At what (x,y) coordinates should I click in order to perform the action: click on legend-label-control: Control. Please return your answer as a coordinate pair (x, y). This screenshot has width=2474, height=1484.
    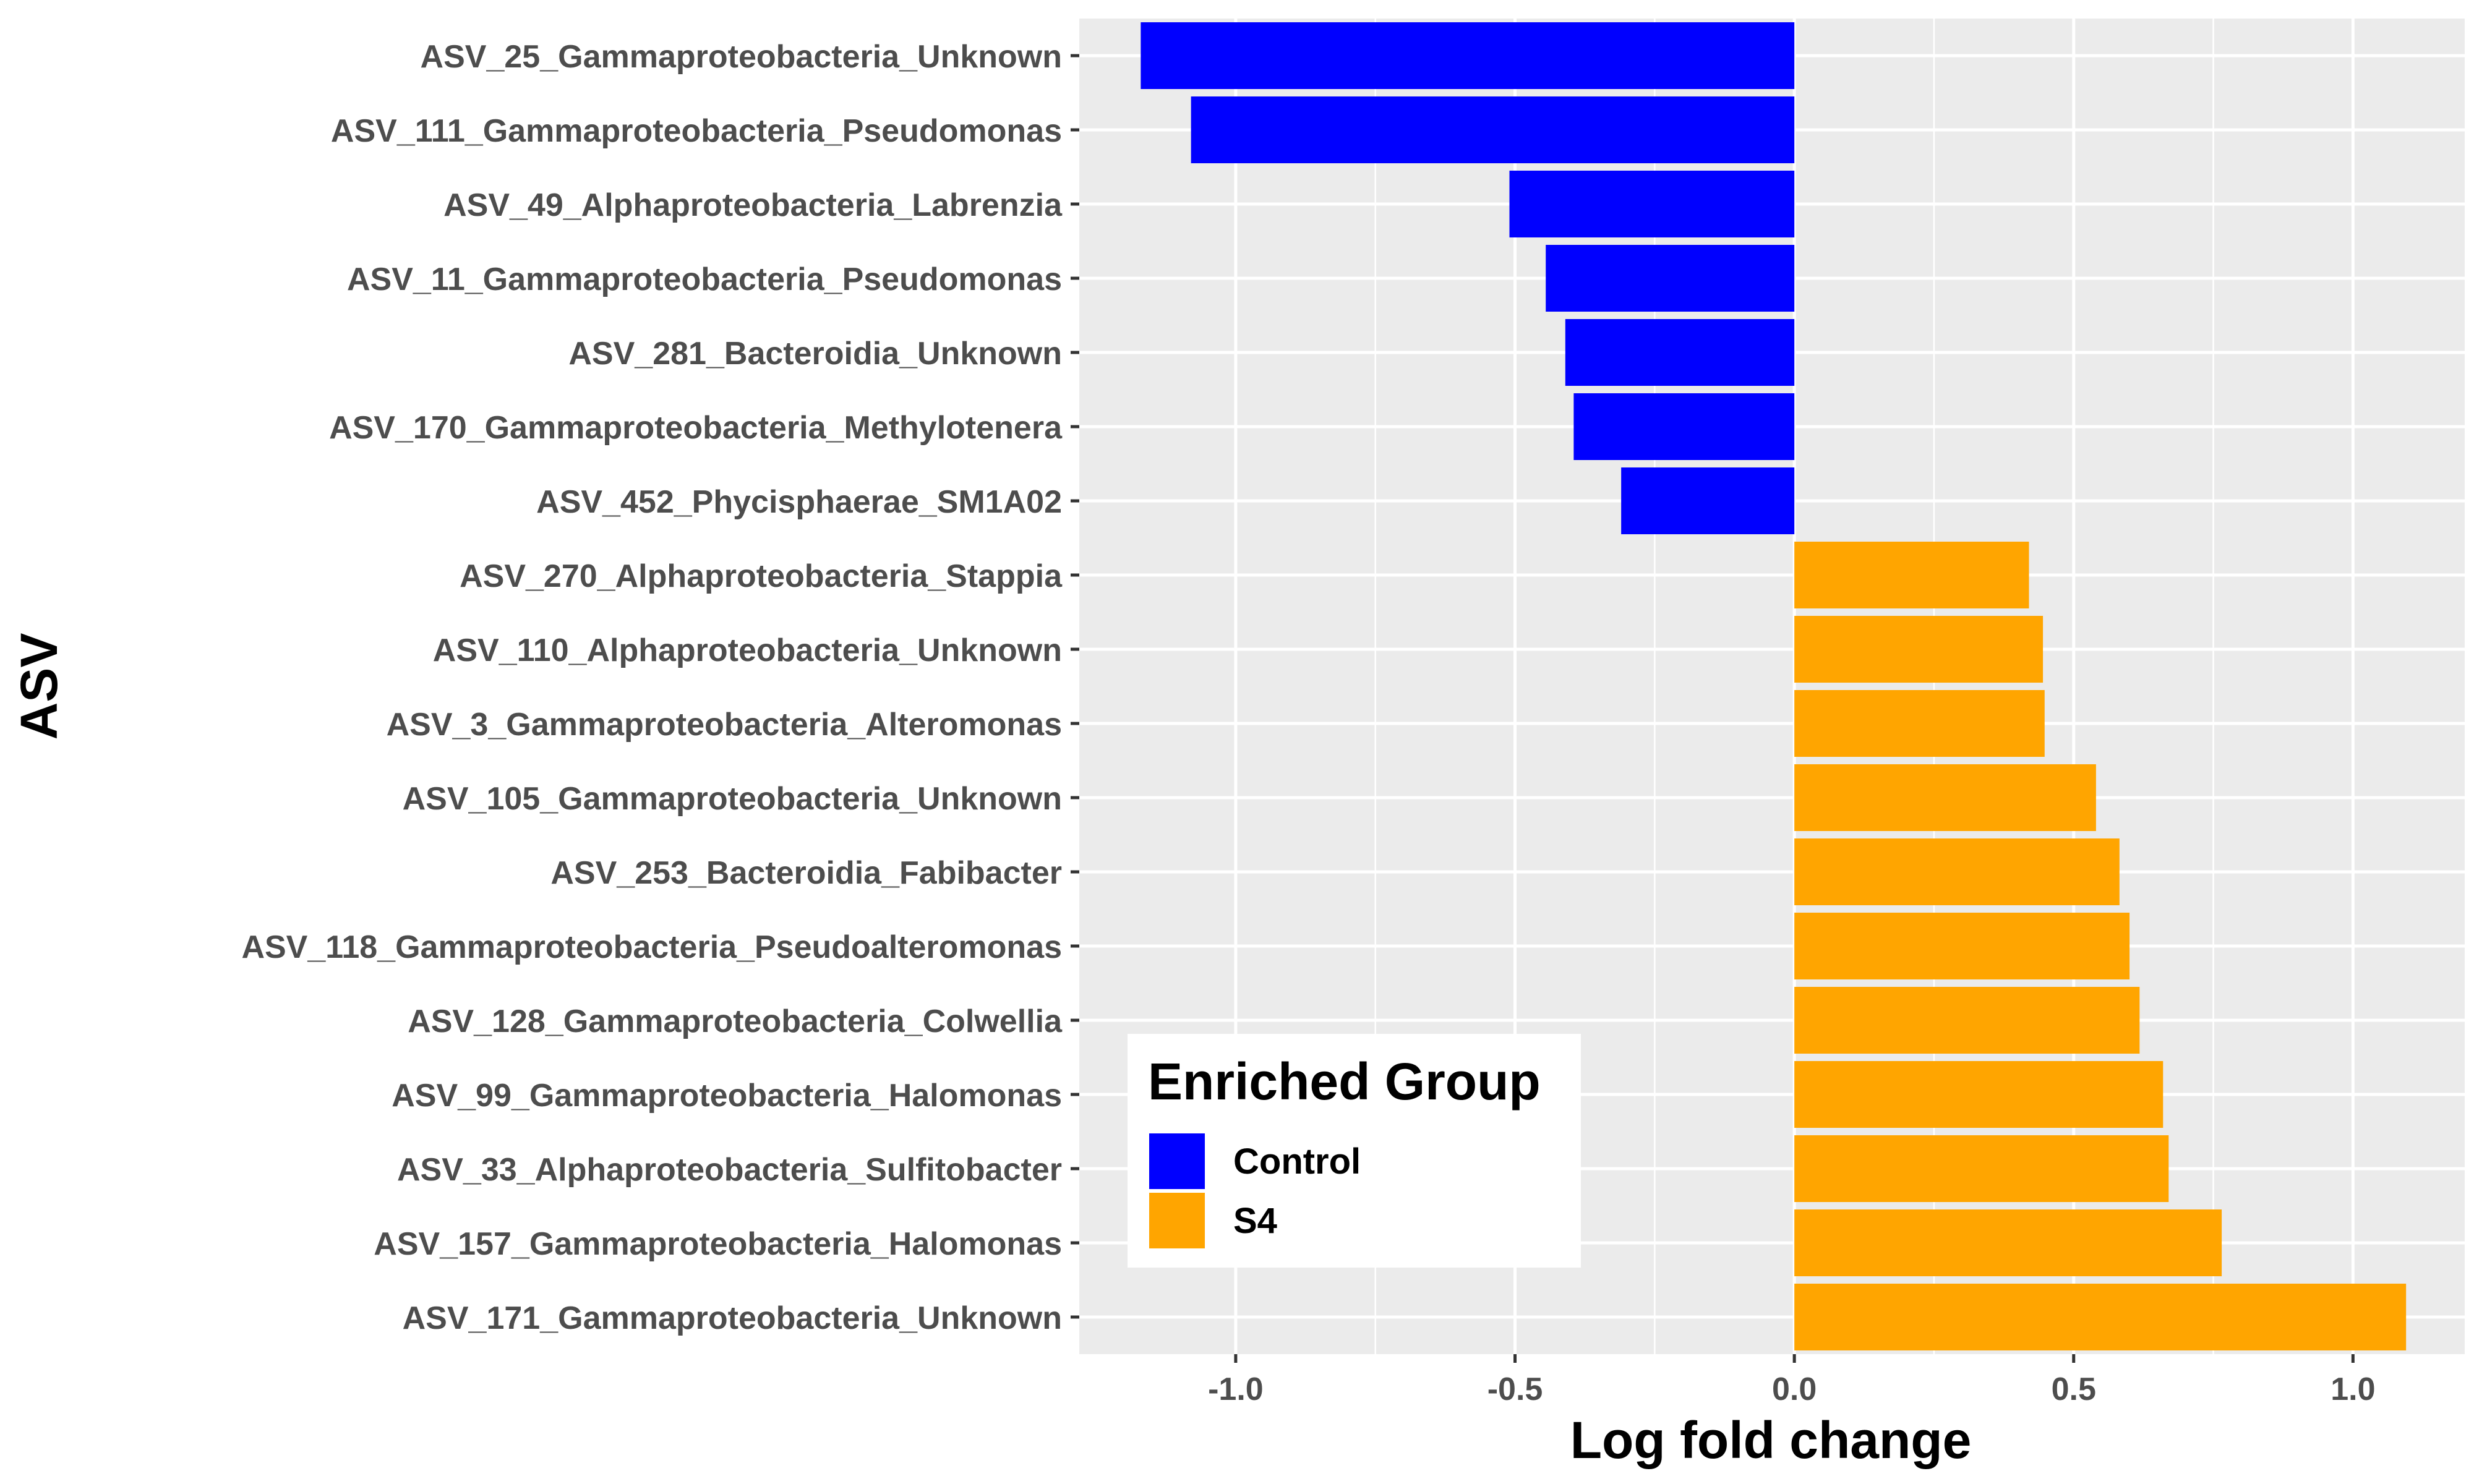
    Looking at the image, I should click on (1297, 1161).